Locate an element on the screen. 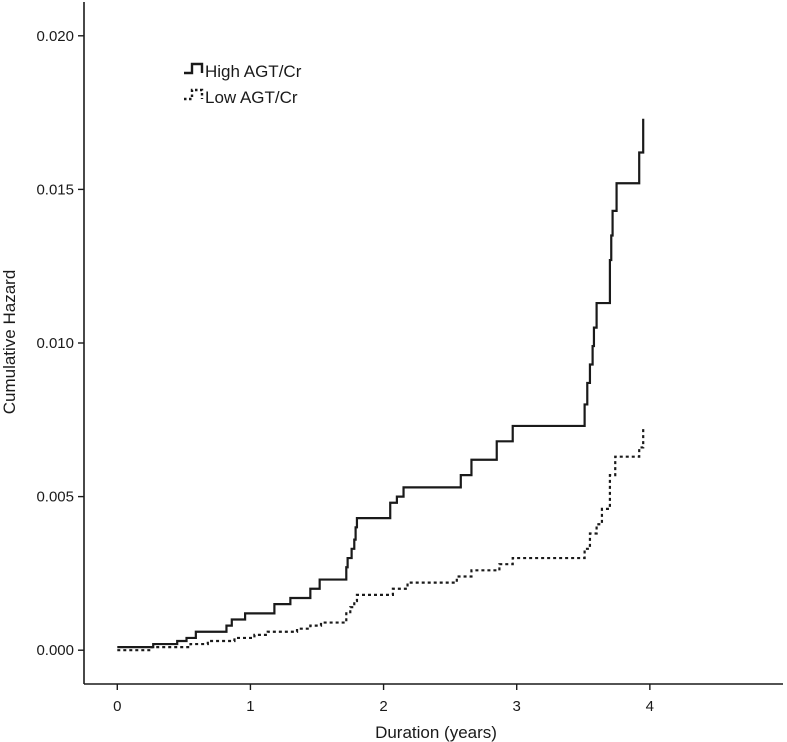 This screenshot has width=787, height=742. x-tick-label: 1 is located at coordinates (250, 706).